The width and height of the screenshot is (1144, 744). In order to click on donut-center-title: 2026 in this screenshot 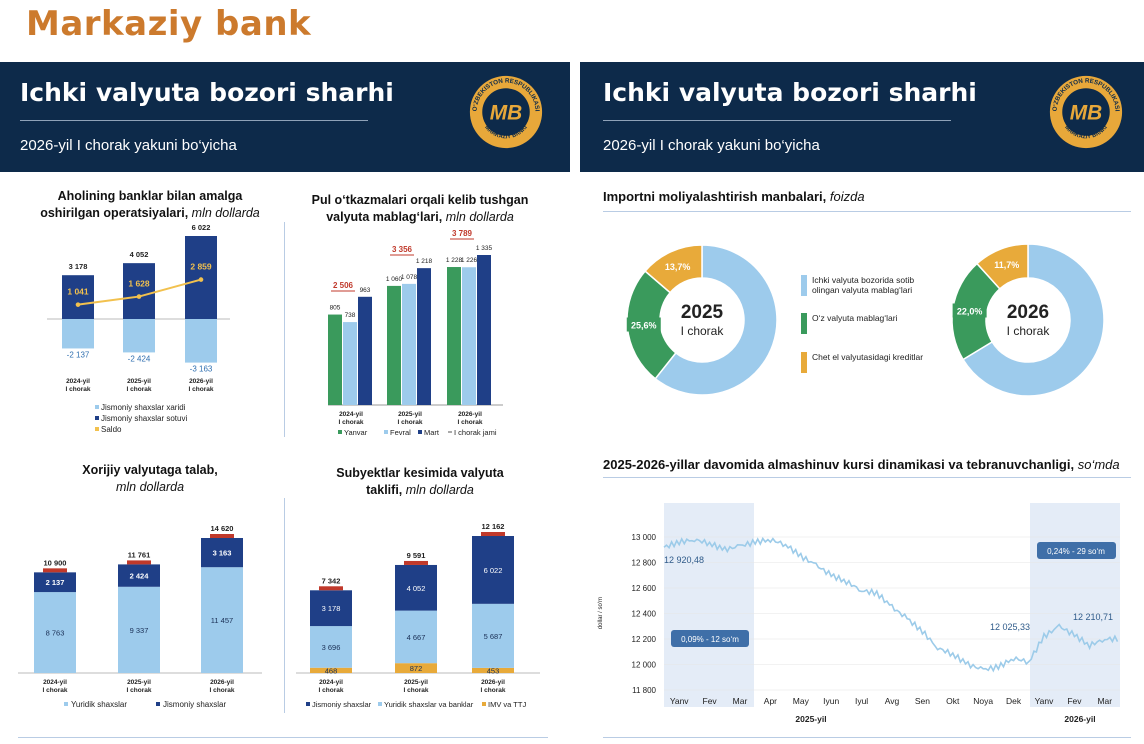, I will do `click(1028, 312)`.